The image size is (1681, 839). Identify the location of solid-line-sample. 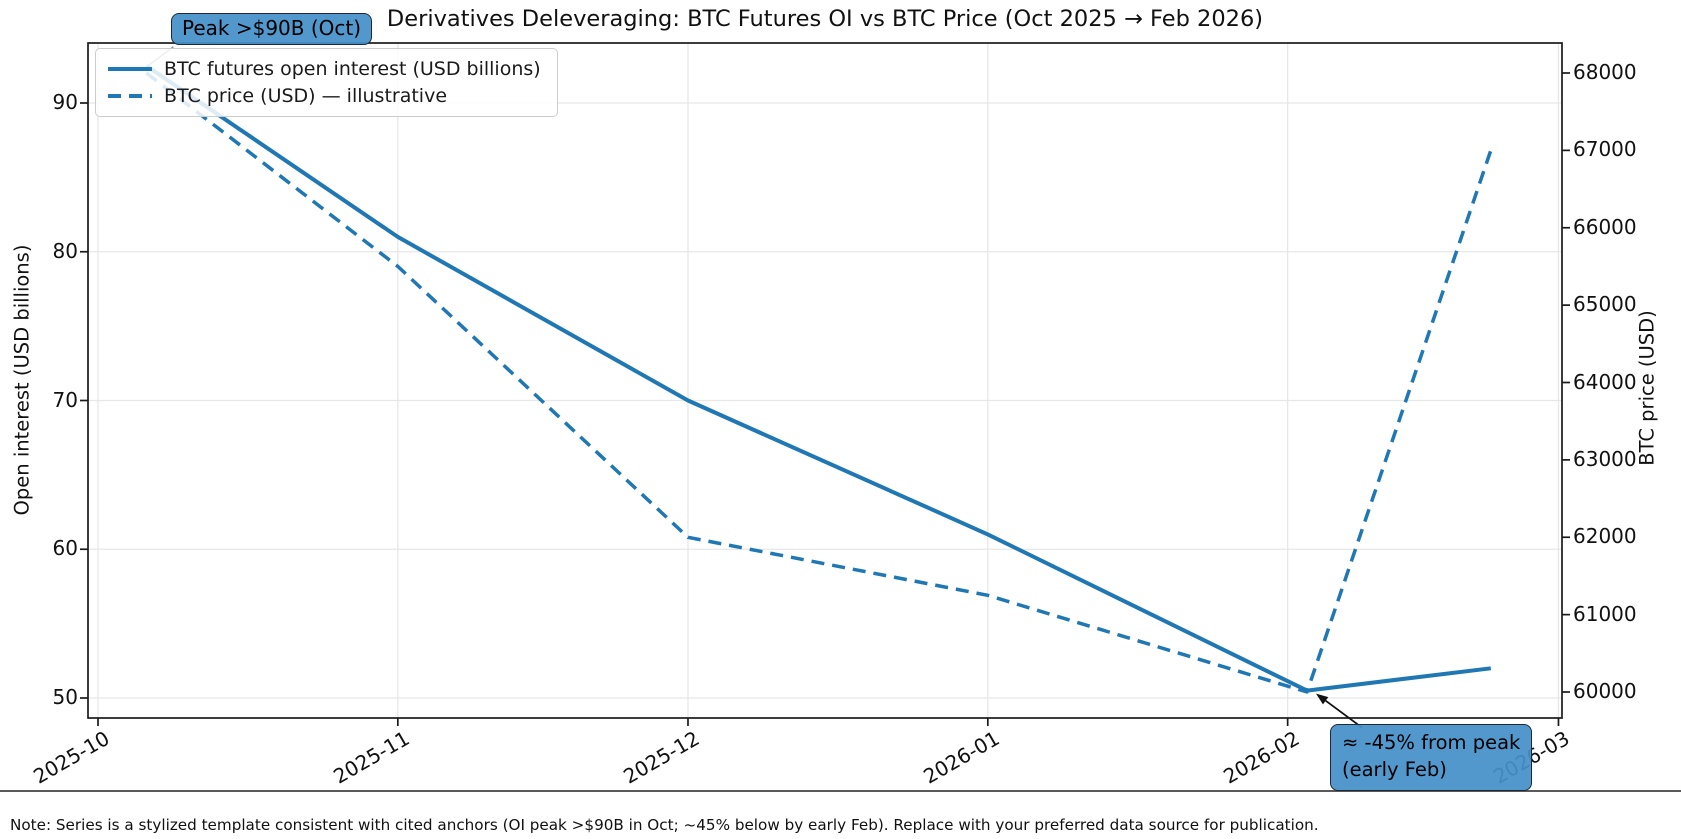
(130, 69).